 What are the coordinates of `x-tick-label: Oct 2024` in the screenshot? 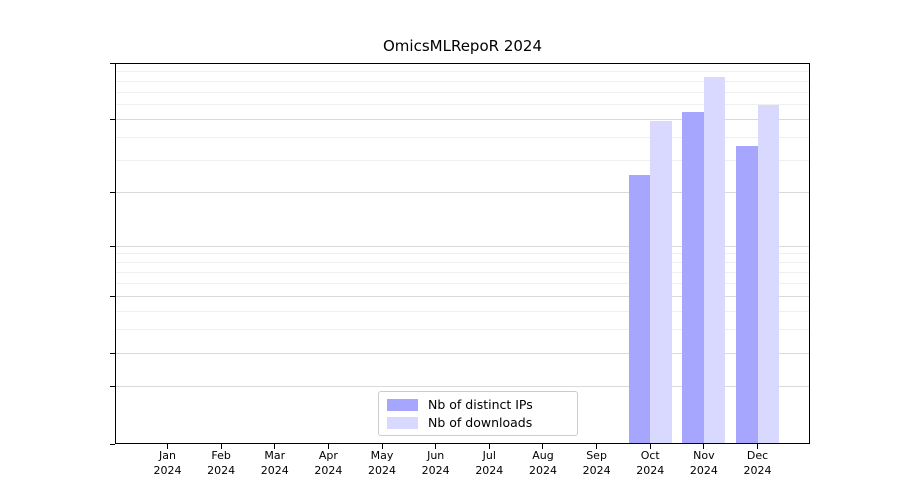 It's located at (650, 463).